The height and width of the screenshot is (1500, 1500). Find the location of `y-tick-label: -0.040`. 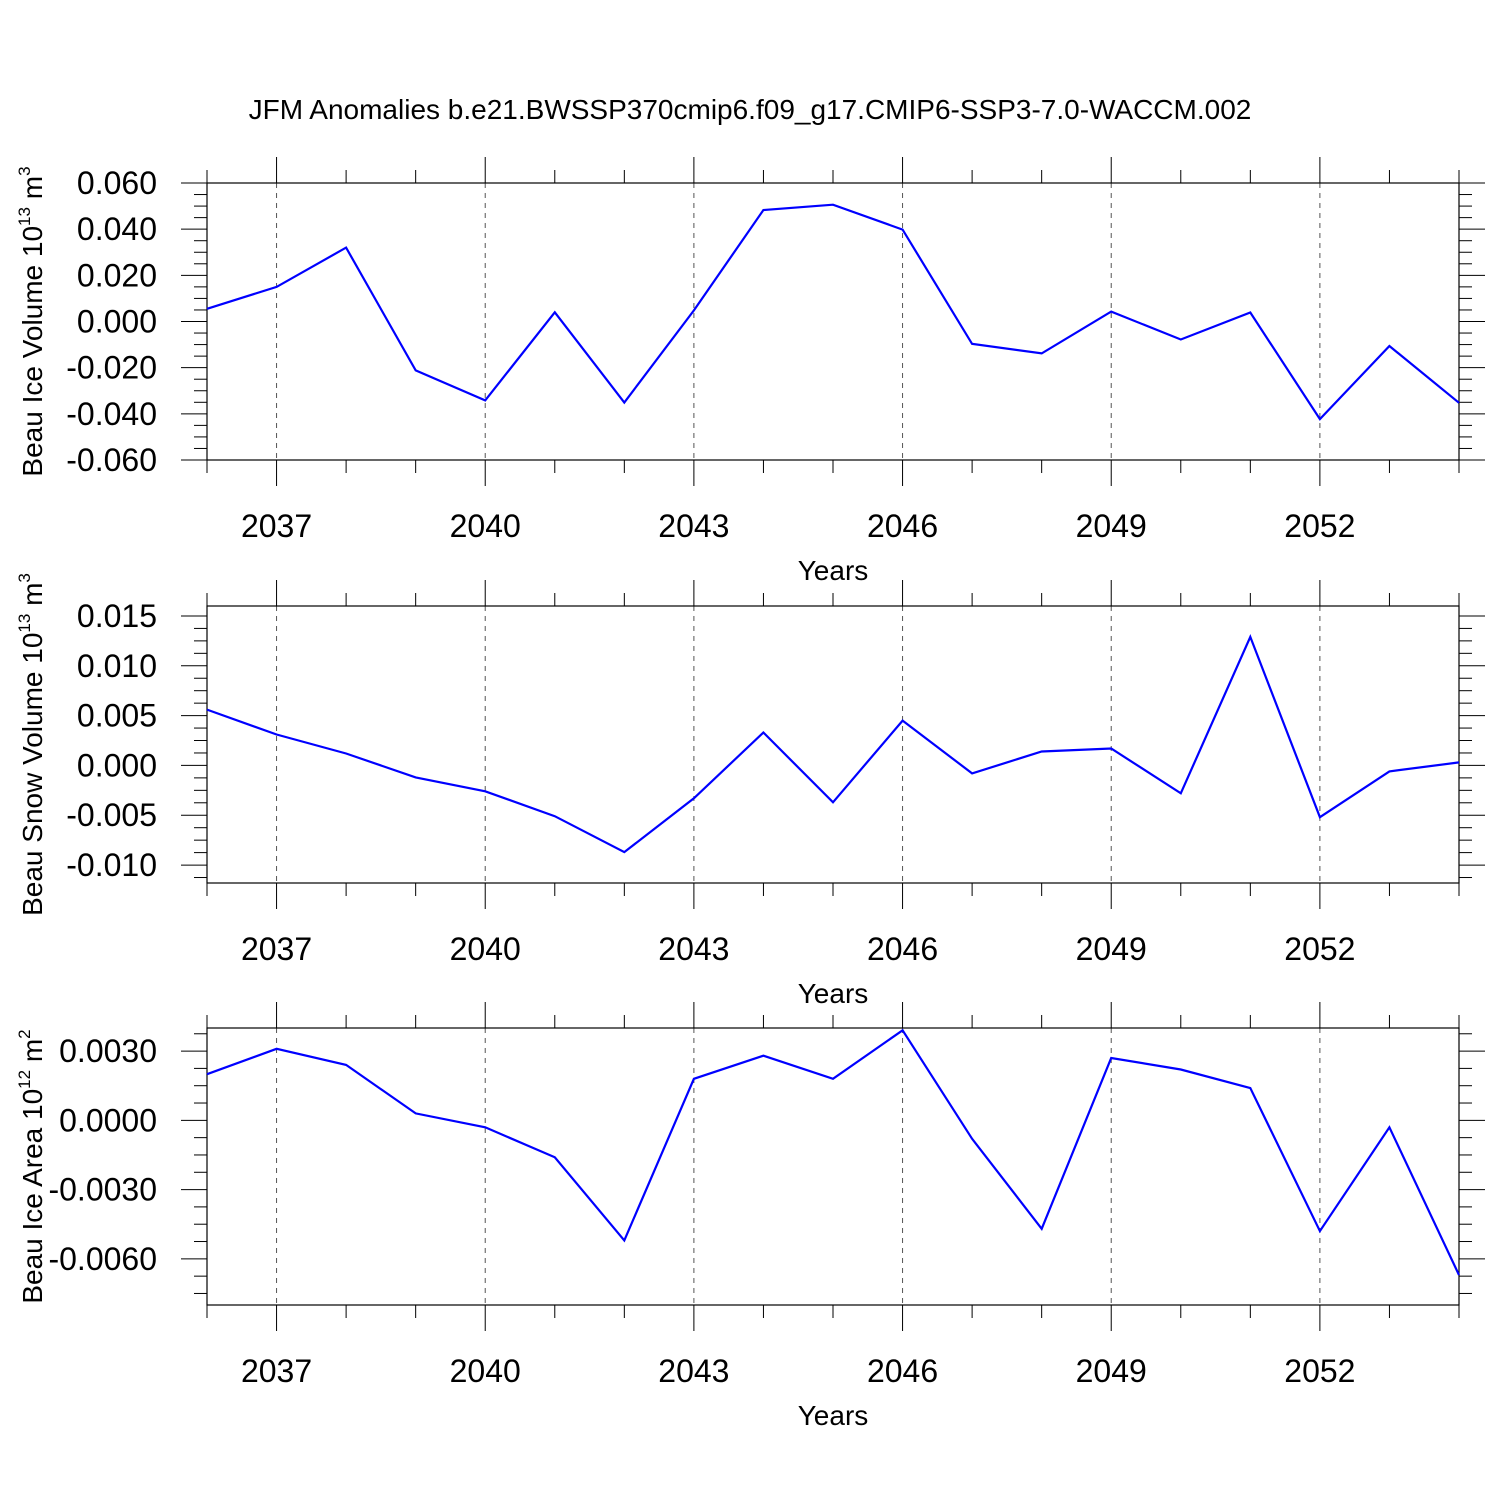

y-tick-label: -0.040 is located at coordinates (111, 414).